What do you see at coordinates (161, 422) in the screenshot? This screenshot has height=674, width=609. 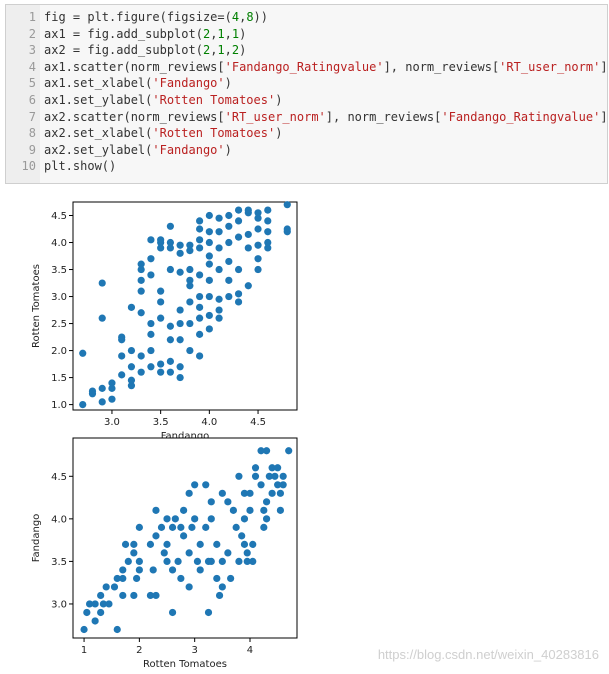 I see `x-tick-label: 3.5` at bounding box center [161, 422].